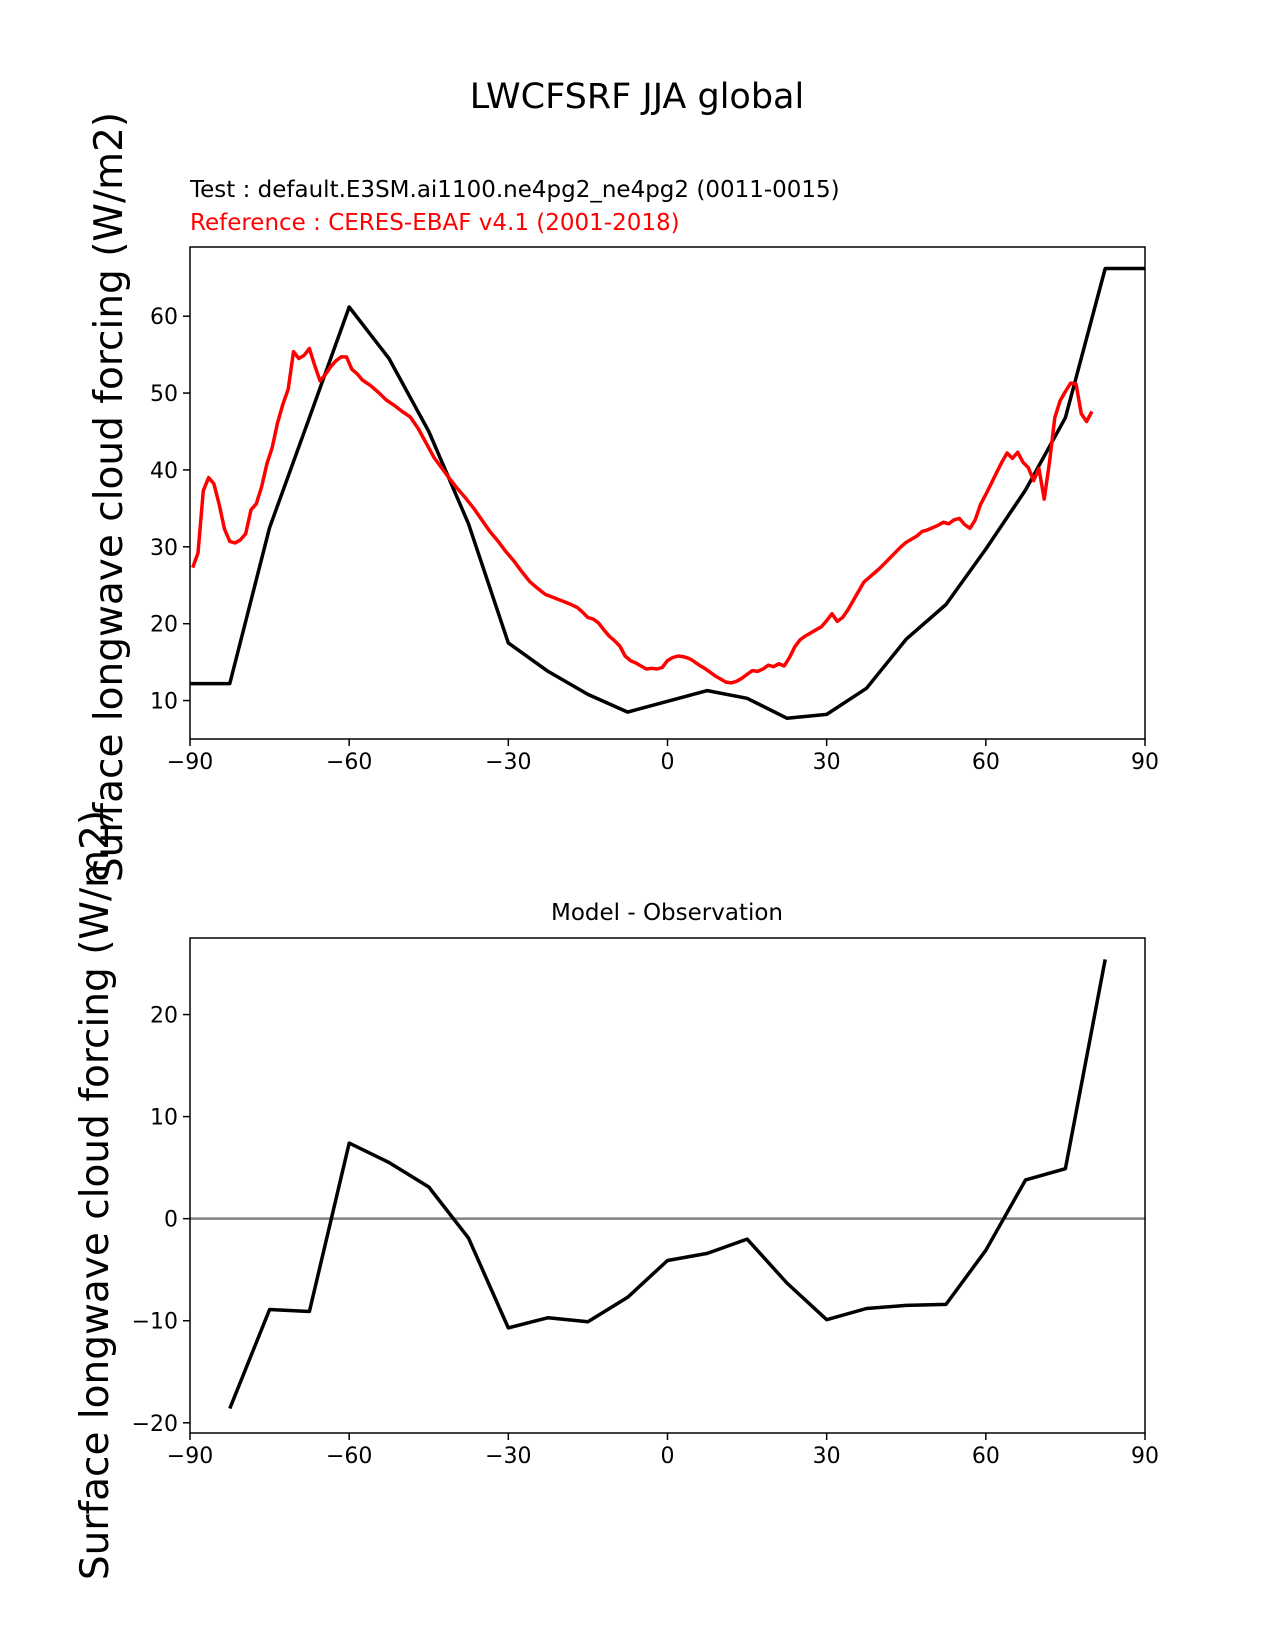 This screenshot has width=1275, height=1650. What do you see at coordinates (642, 515) in the screenshot?
I see `reference-series-line` at bounding box center [642, 515].